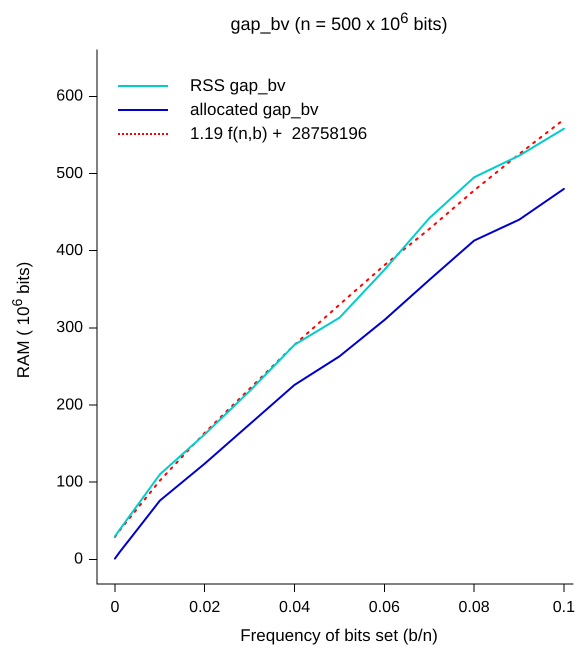 Image resolution: width=581 pixels, height=657 pixels. Describe the element at coordinates (70, 482) in the screenshot. I see `y-tick-label: 100` at that location.